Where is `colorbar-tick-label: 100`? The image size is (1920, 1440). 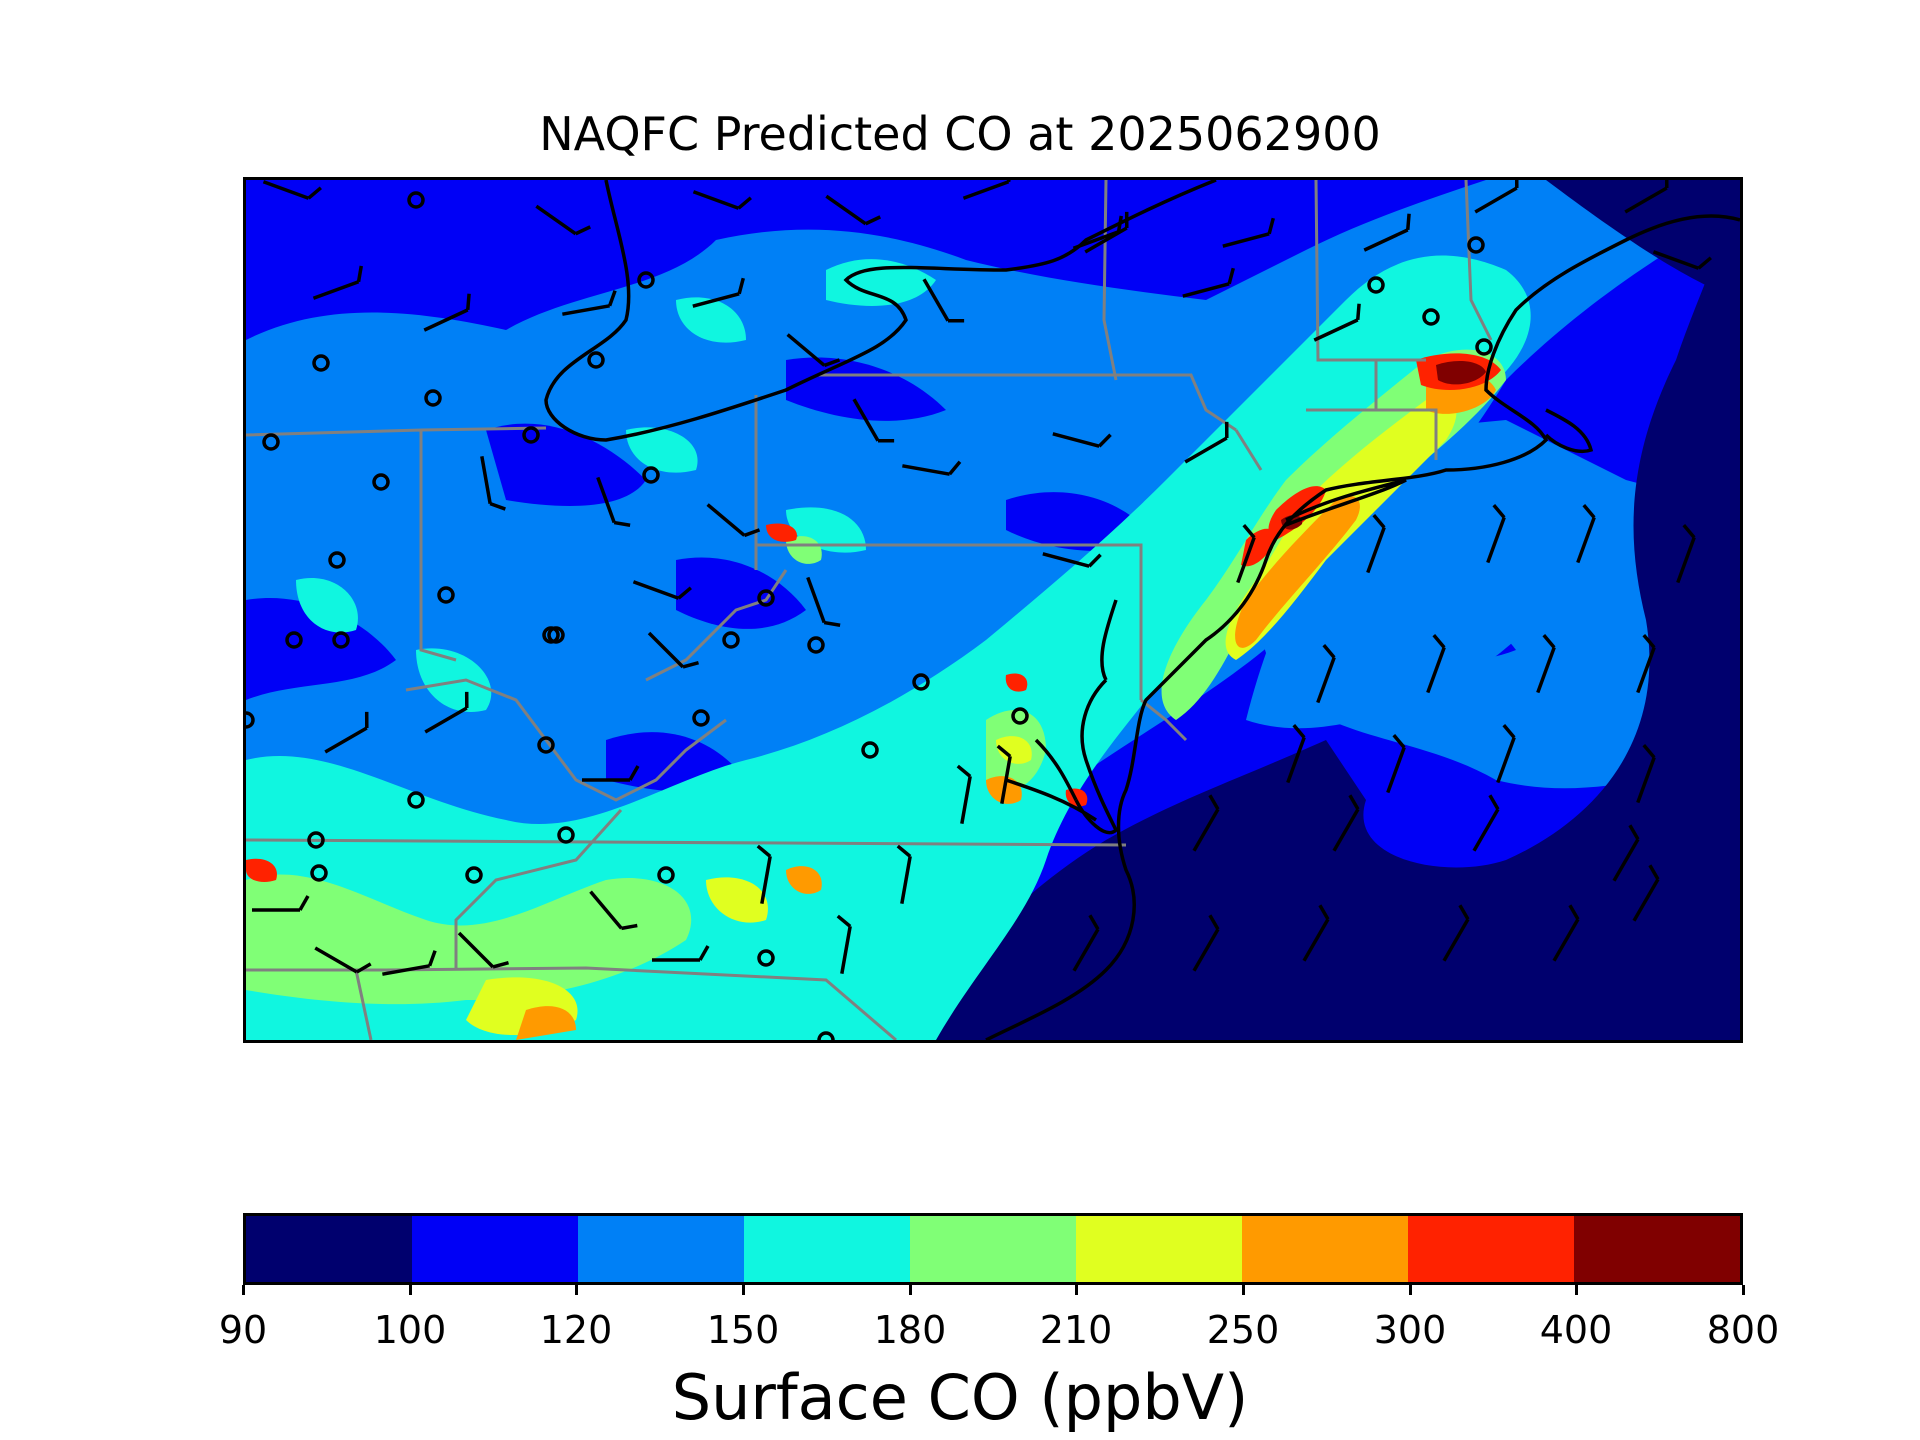
colorbar-tick-label: 100 is located at coordinates (410, 1330).